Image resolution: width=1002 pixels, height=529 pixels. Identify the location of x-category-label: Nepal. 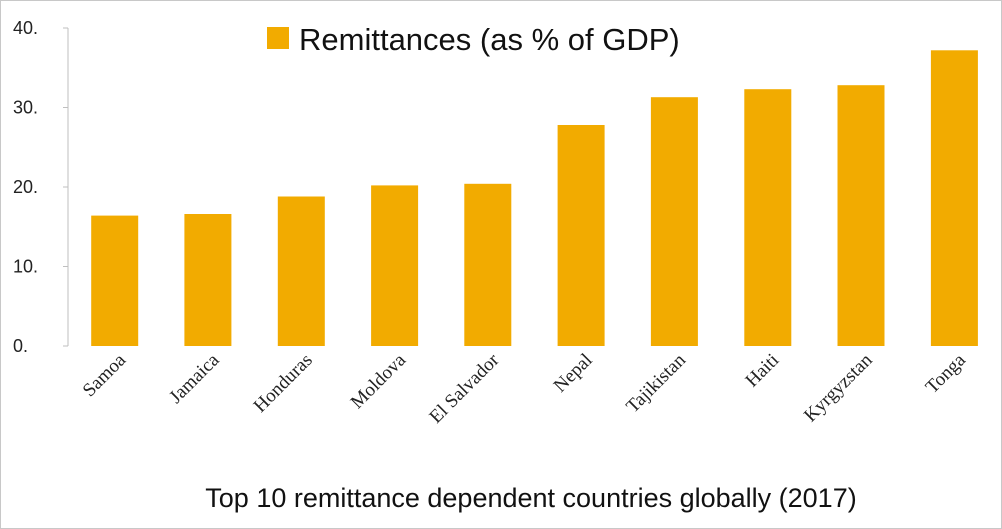
(573, 373).